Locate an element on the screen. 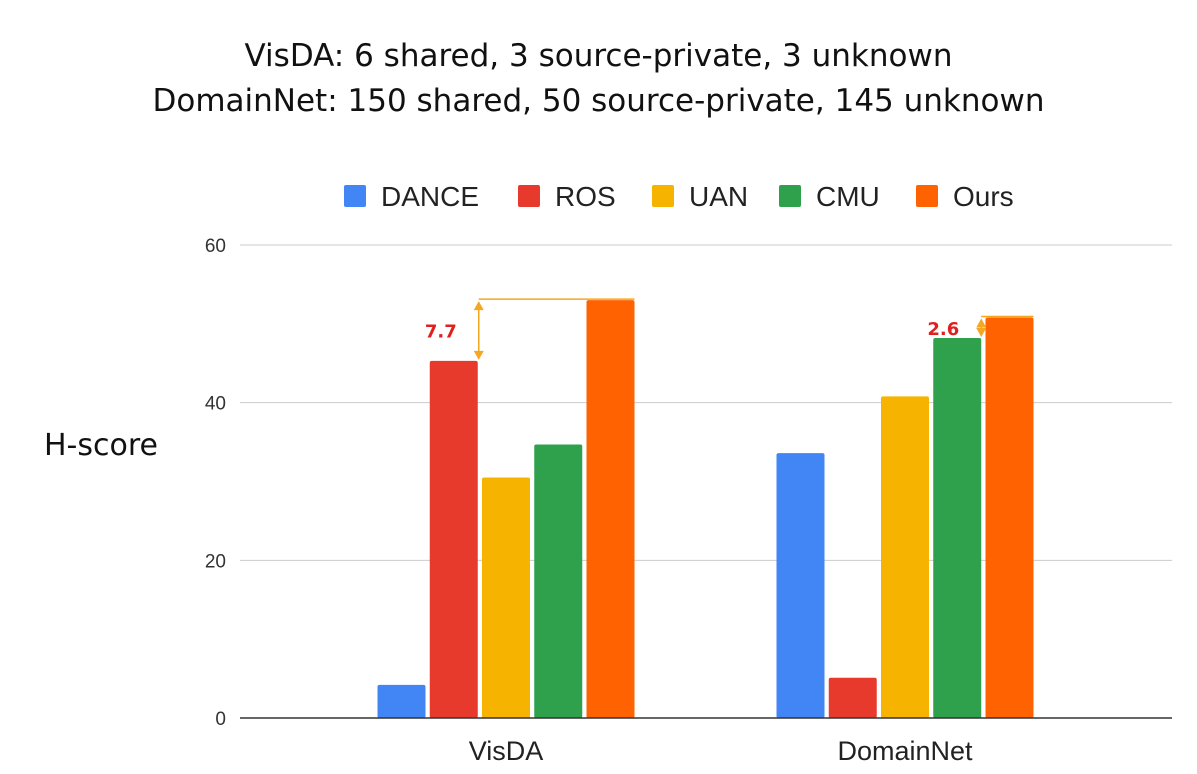  legend-swatch-uan is located at coordinates (663, 196).